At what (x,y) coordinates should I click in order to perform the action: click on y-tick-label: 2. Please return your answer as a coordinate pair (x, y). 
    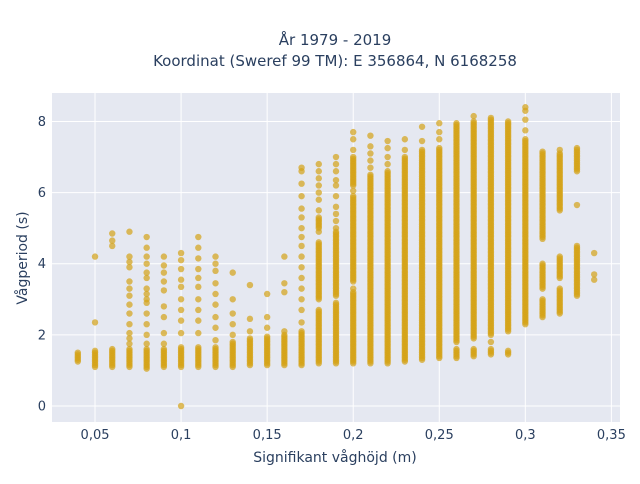
    Looking at the image, I should click on (42, 335).